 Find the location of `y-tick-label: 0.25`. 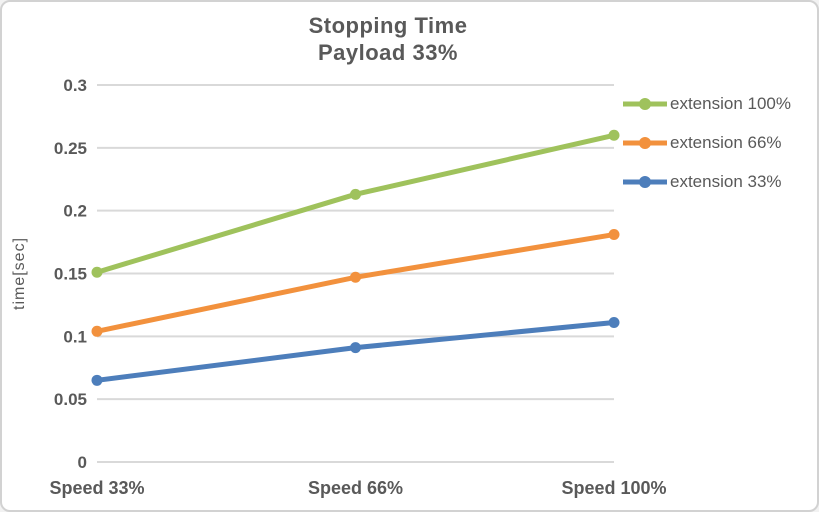

y-tick-label: 0.25 is located at coordinates (70, 148).